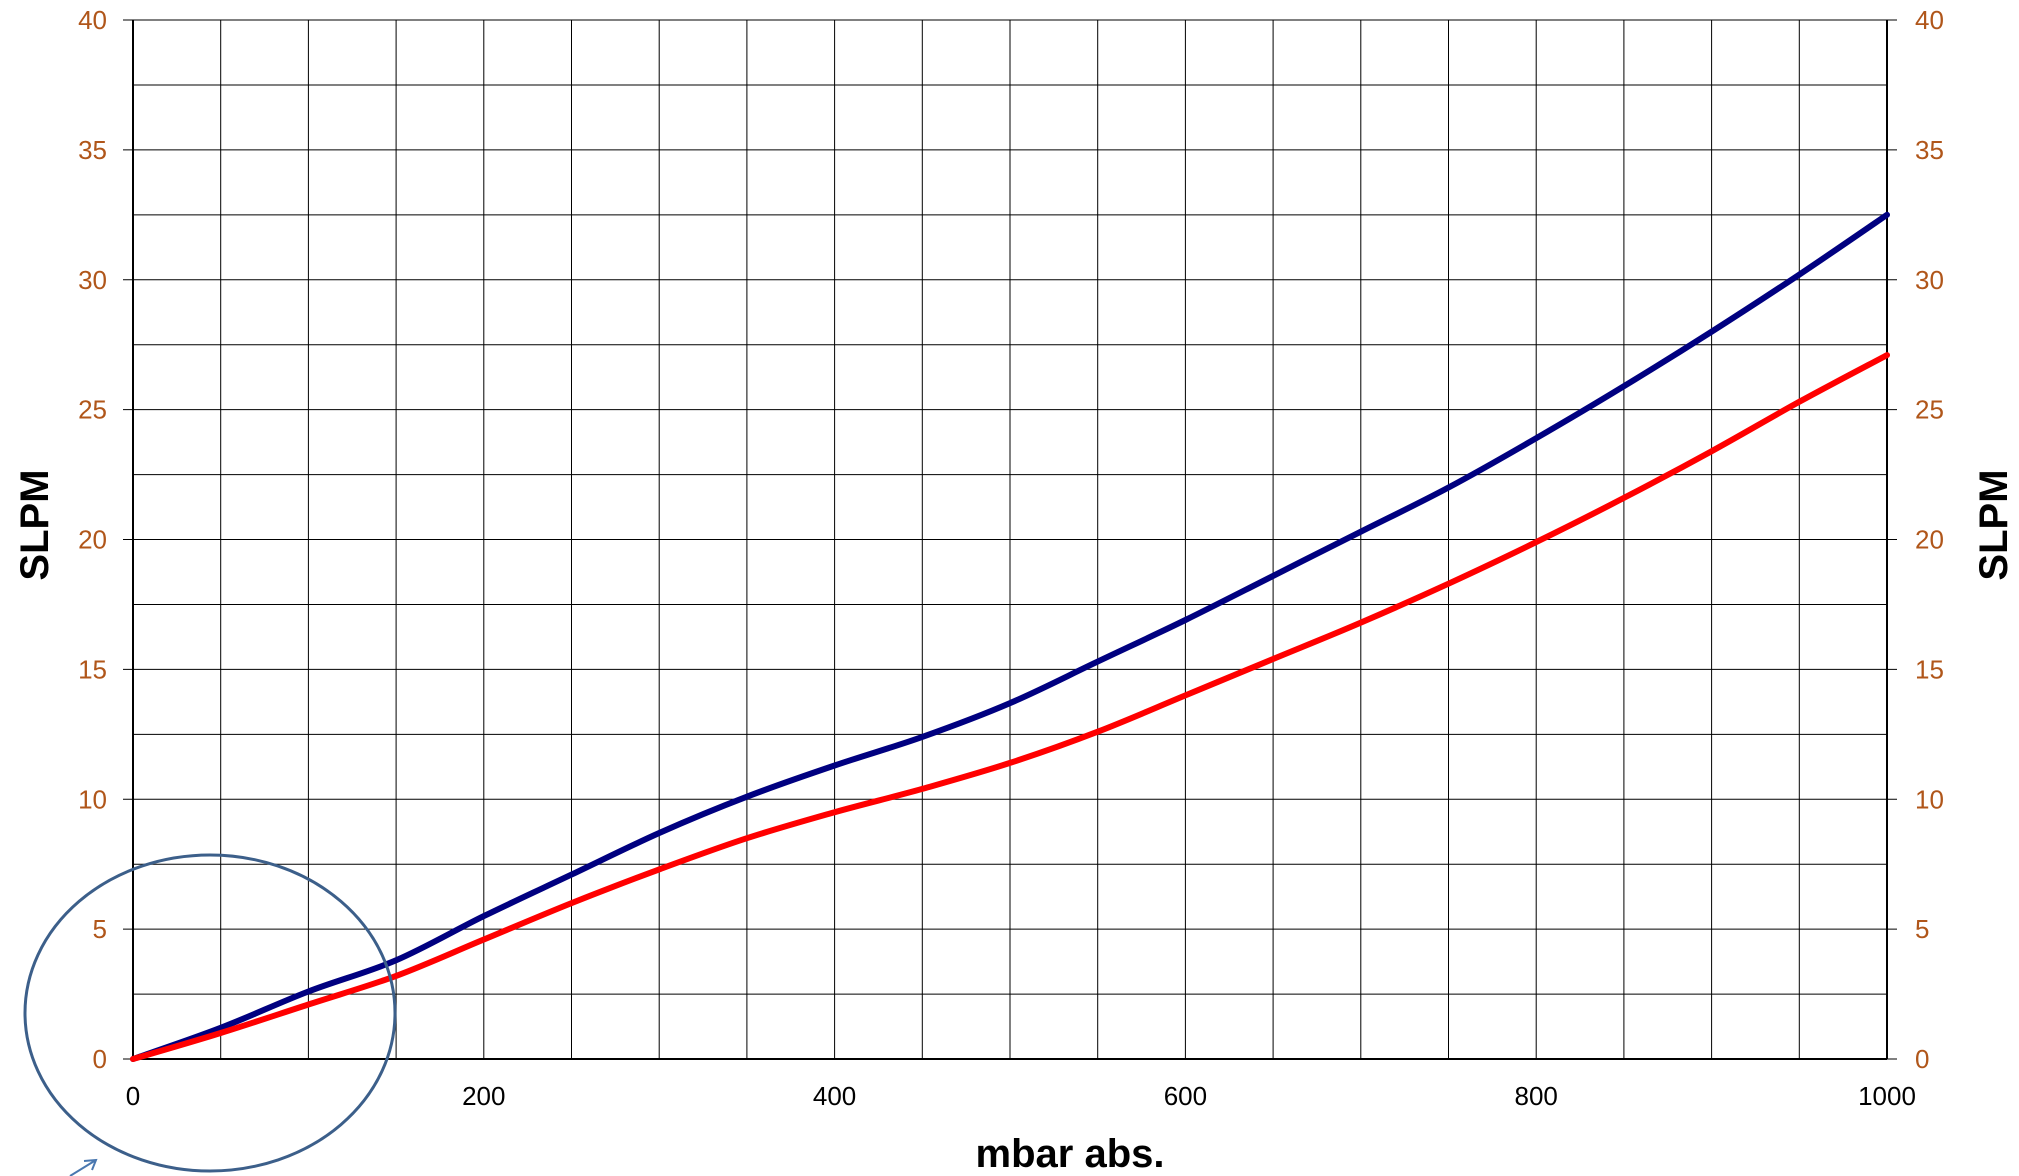  I want to click on y-tick-label-right: 0, so click(1922, 1059).